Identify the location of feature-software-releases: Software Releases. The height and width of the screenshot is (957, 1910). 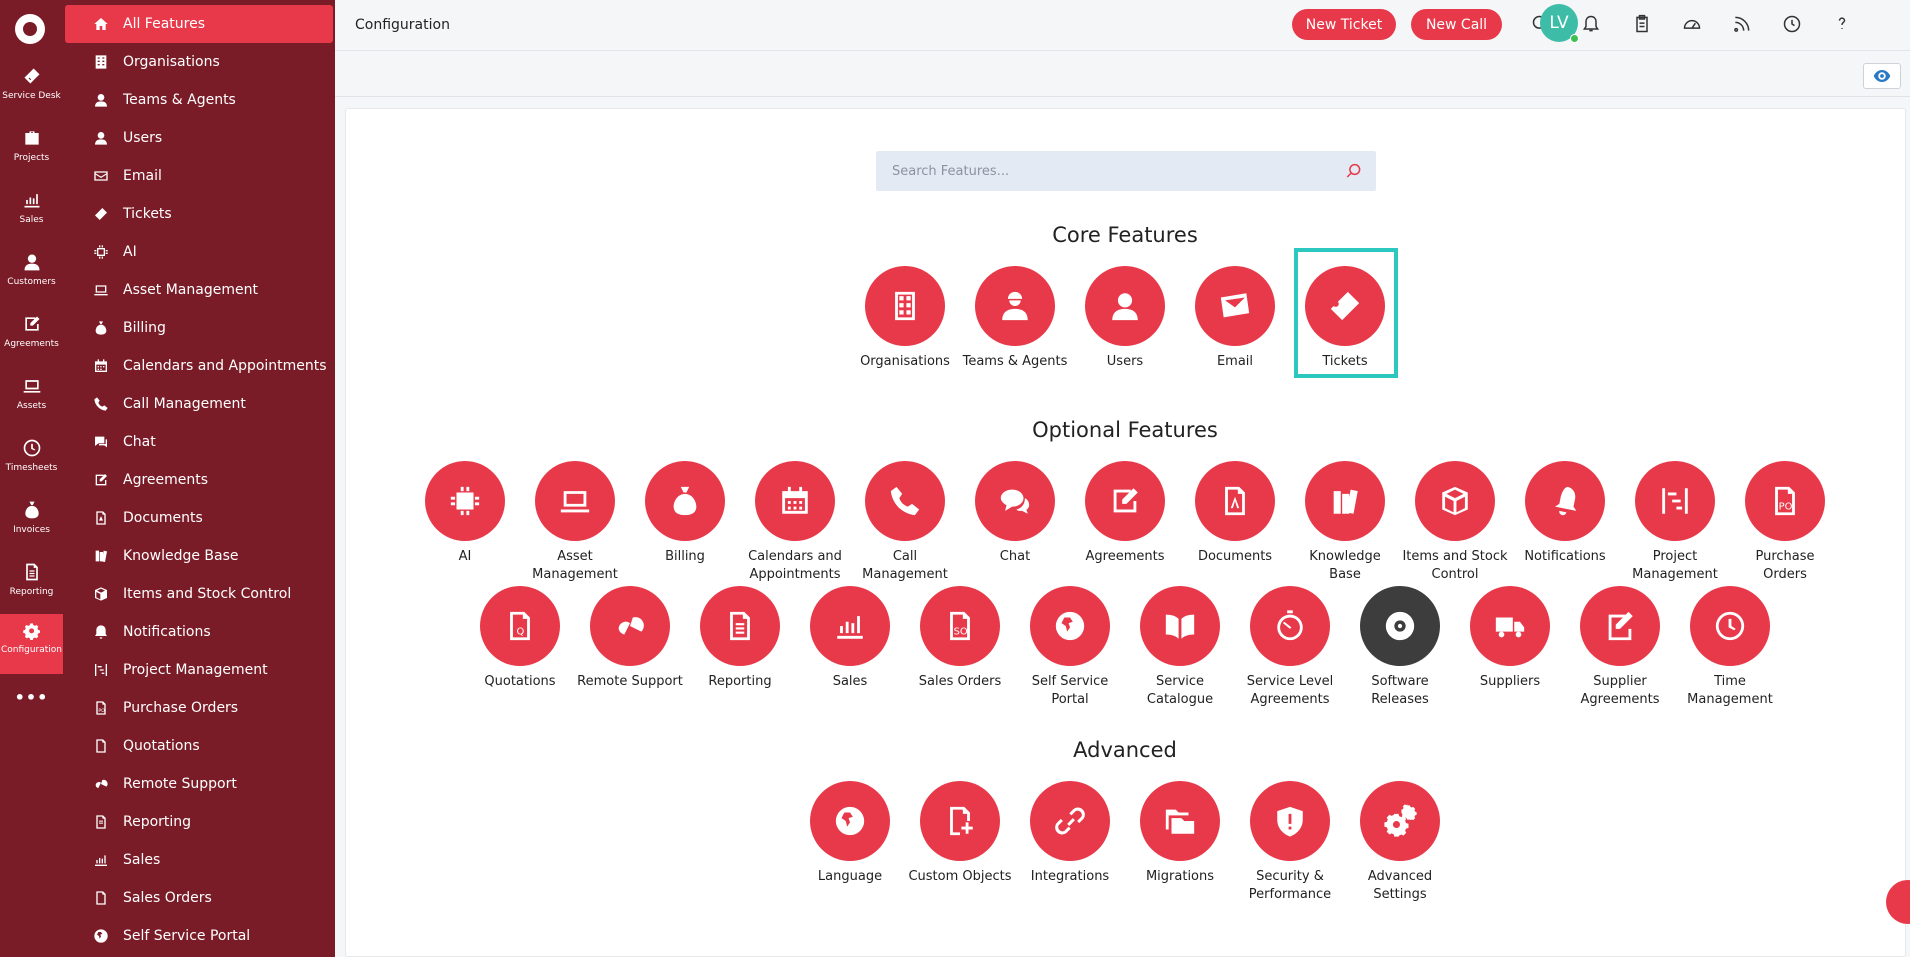
(1400, 647).